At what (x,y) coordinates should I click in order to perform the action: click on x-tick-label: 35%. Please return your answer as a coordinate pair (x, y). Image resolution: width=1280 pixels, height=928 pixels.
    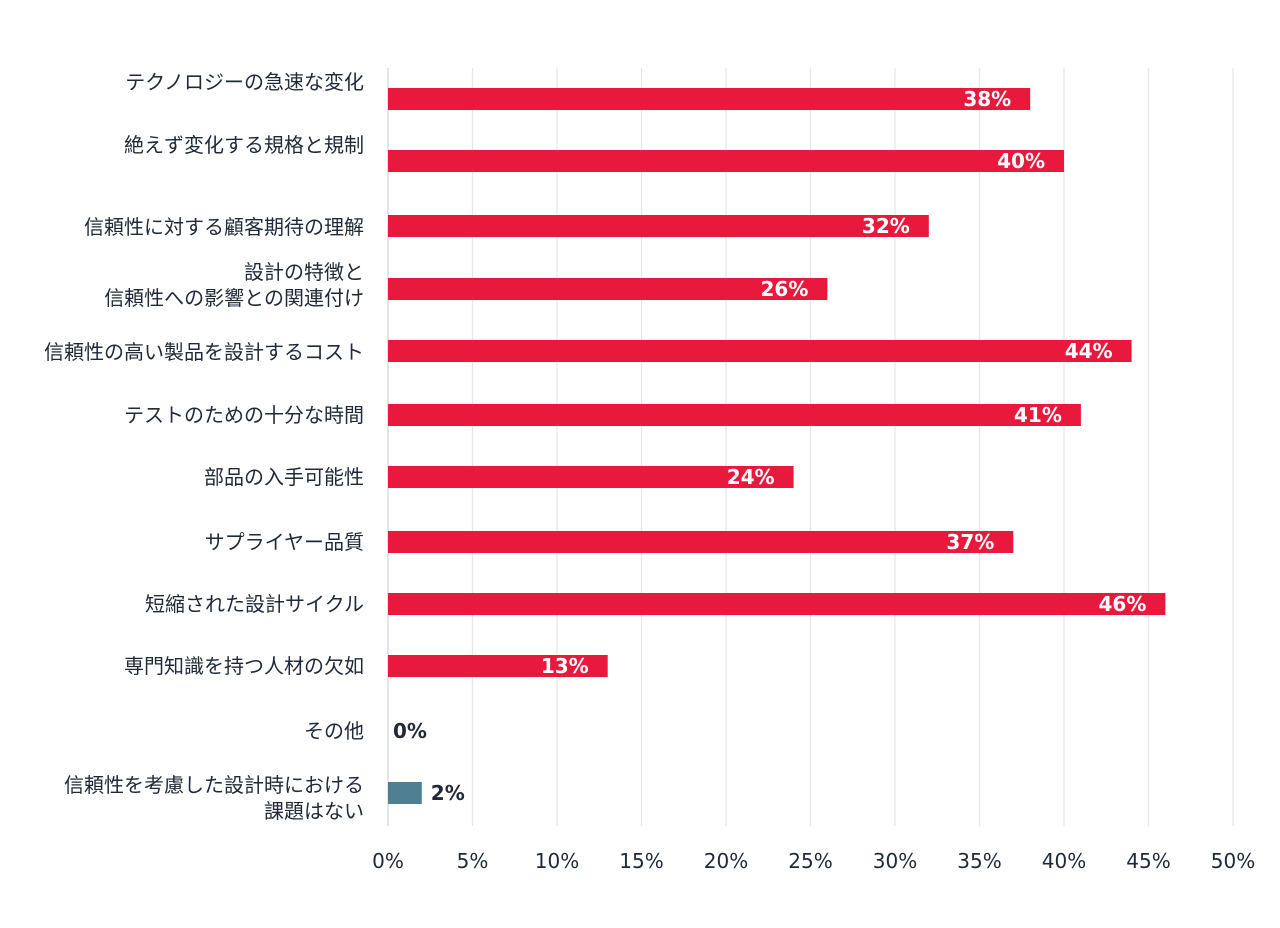
    Looking at the image, I should click on (979, 861).